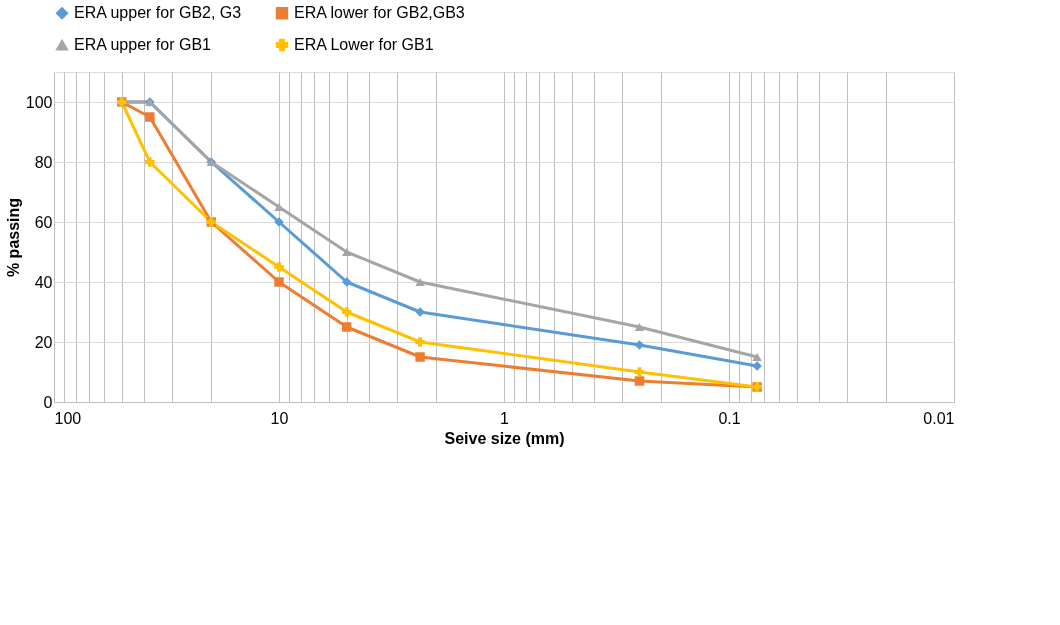 The width and height of the screenshot is (1060, 625). I want to click on y-tick-label: 0, so click(48, 402).